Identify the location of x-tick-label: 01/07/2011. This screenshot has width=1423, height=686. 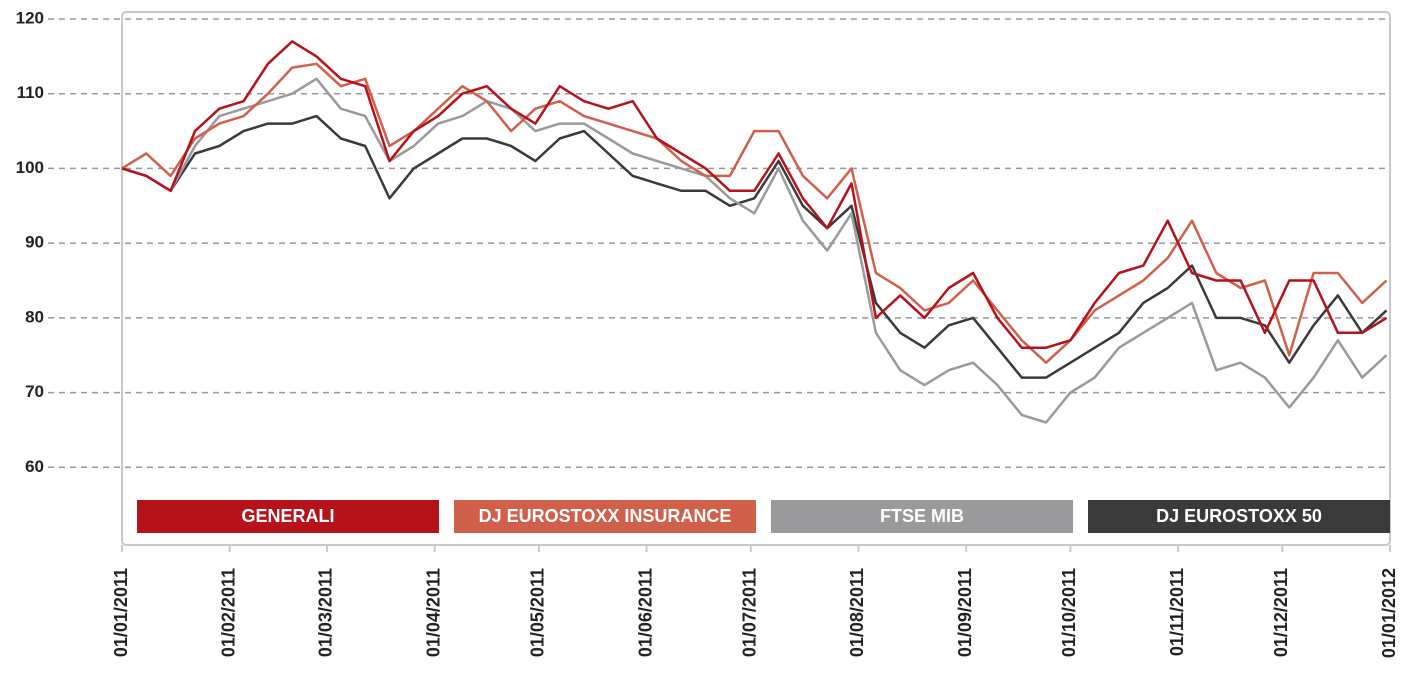
(750, 612).